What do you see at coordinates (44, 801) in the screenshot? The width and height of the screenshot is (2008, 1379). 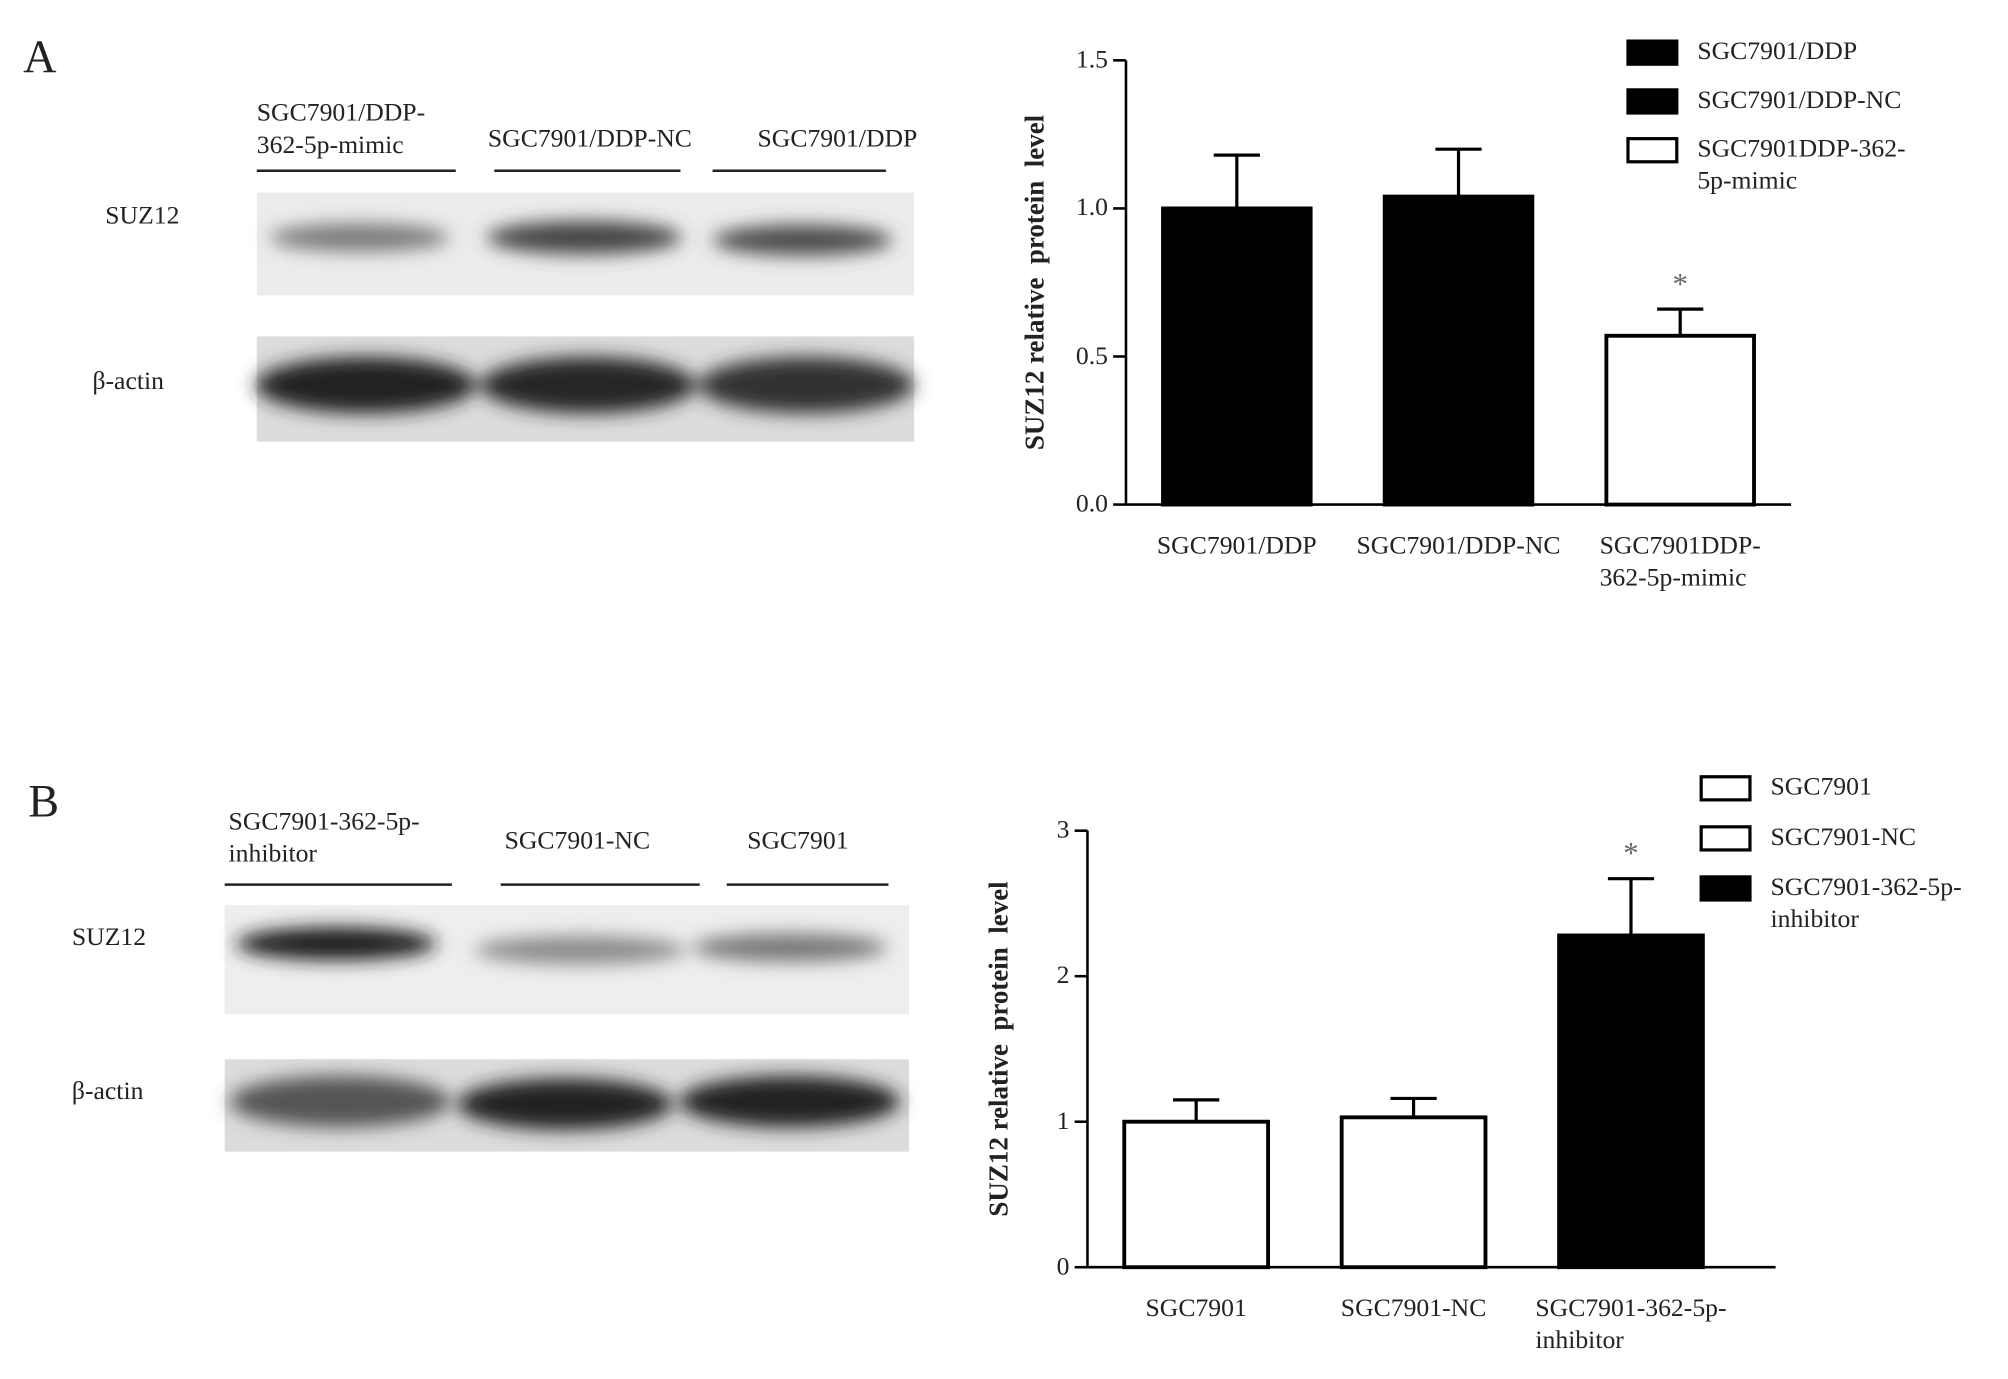 I see `panel-letter: B` at bounding box center [44, 801].